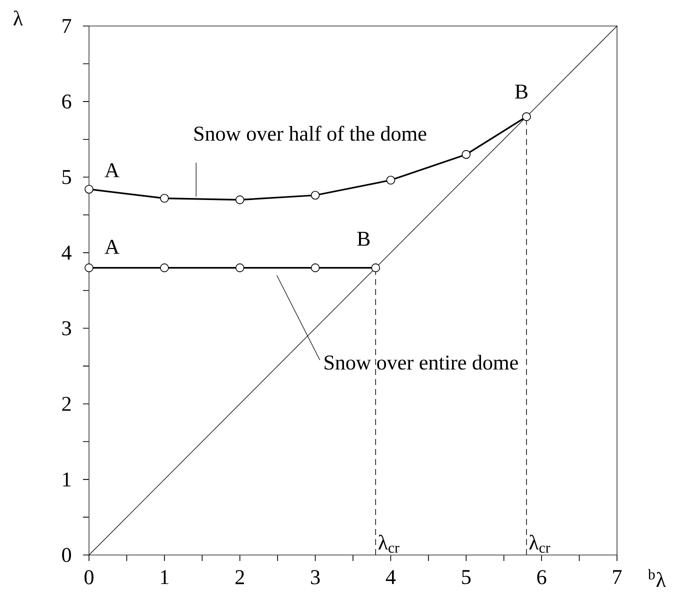 This screenshot has width=686, height=598. Describe the element at coordinates (164, 577) in the screenshot. I see `x-tick-label: 1` at that location.